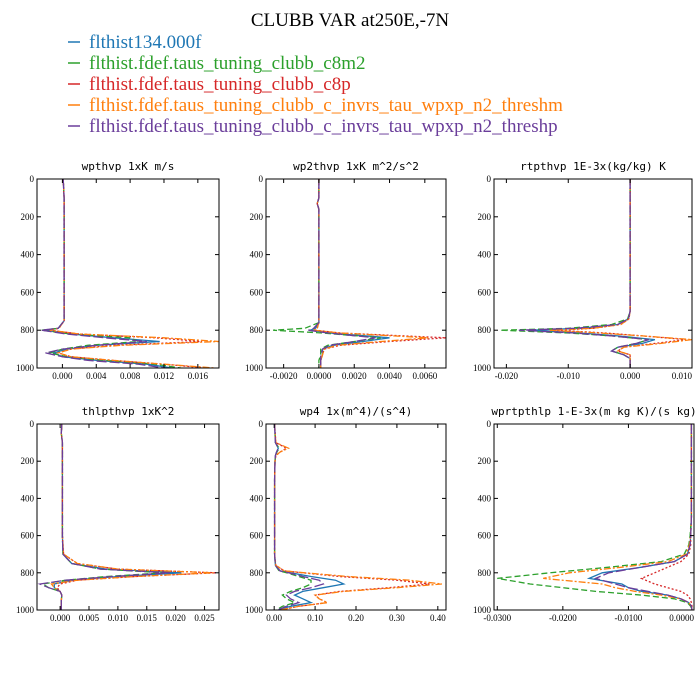  I want to click on x-tick-label: 0.012, so click(164, 376).